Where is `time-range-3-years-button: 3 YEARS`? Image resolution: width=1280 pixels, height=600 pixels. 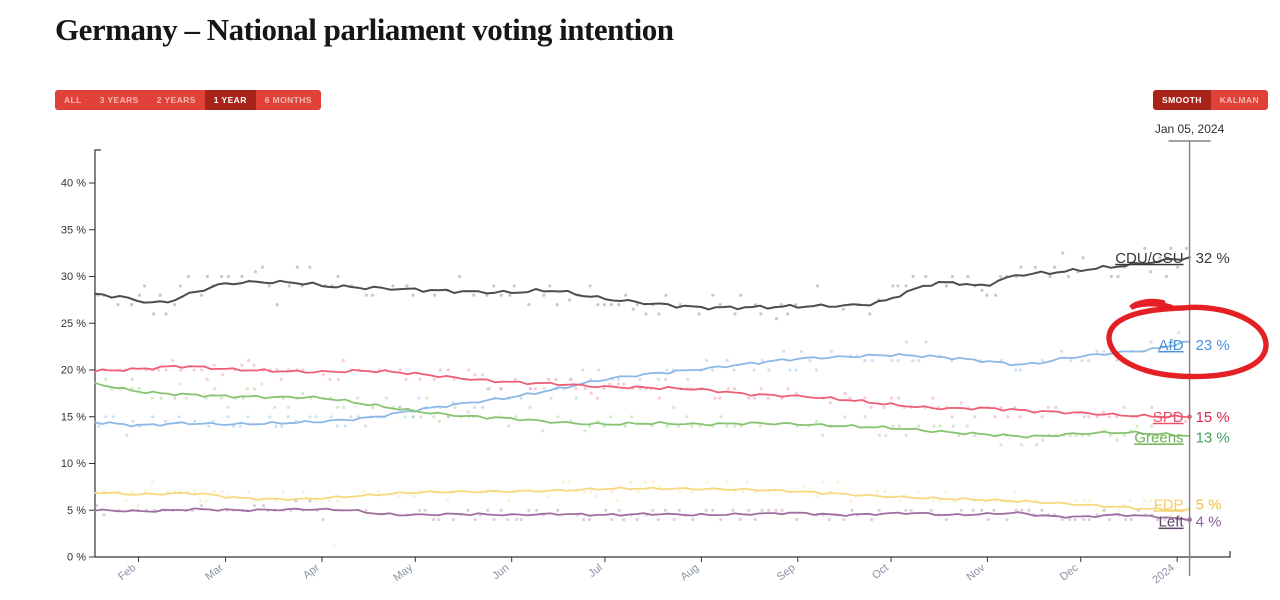 time-range-3-years-button: 3 YEARS is located at coordinates (119, 100).